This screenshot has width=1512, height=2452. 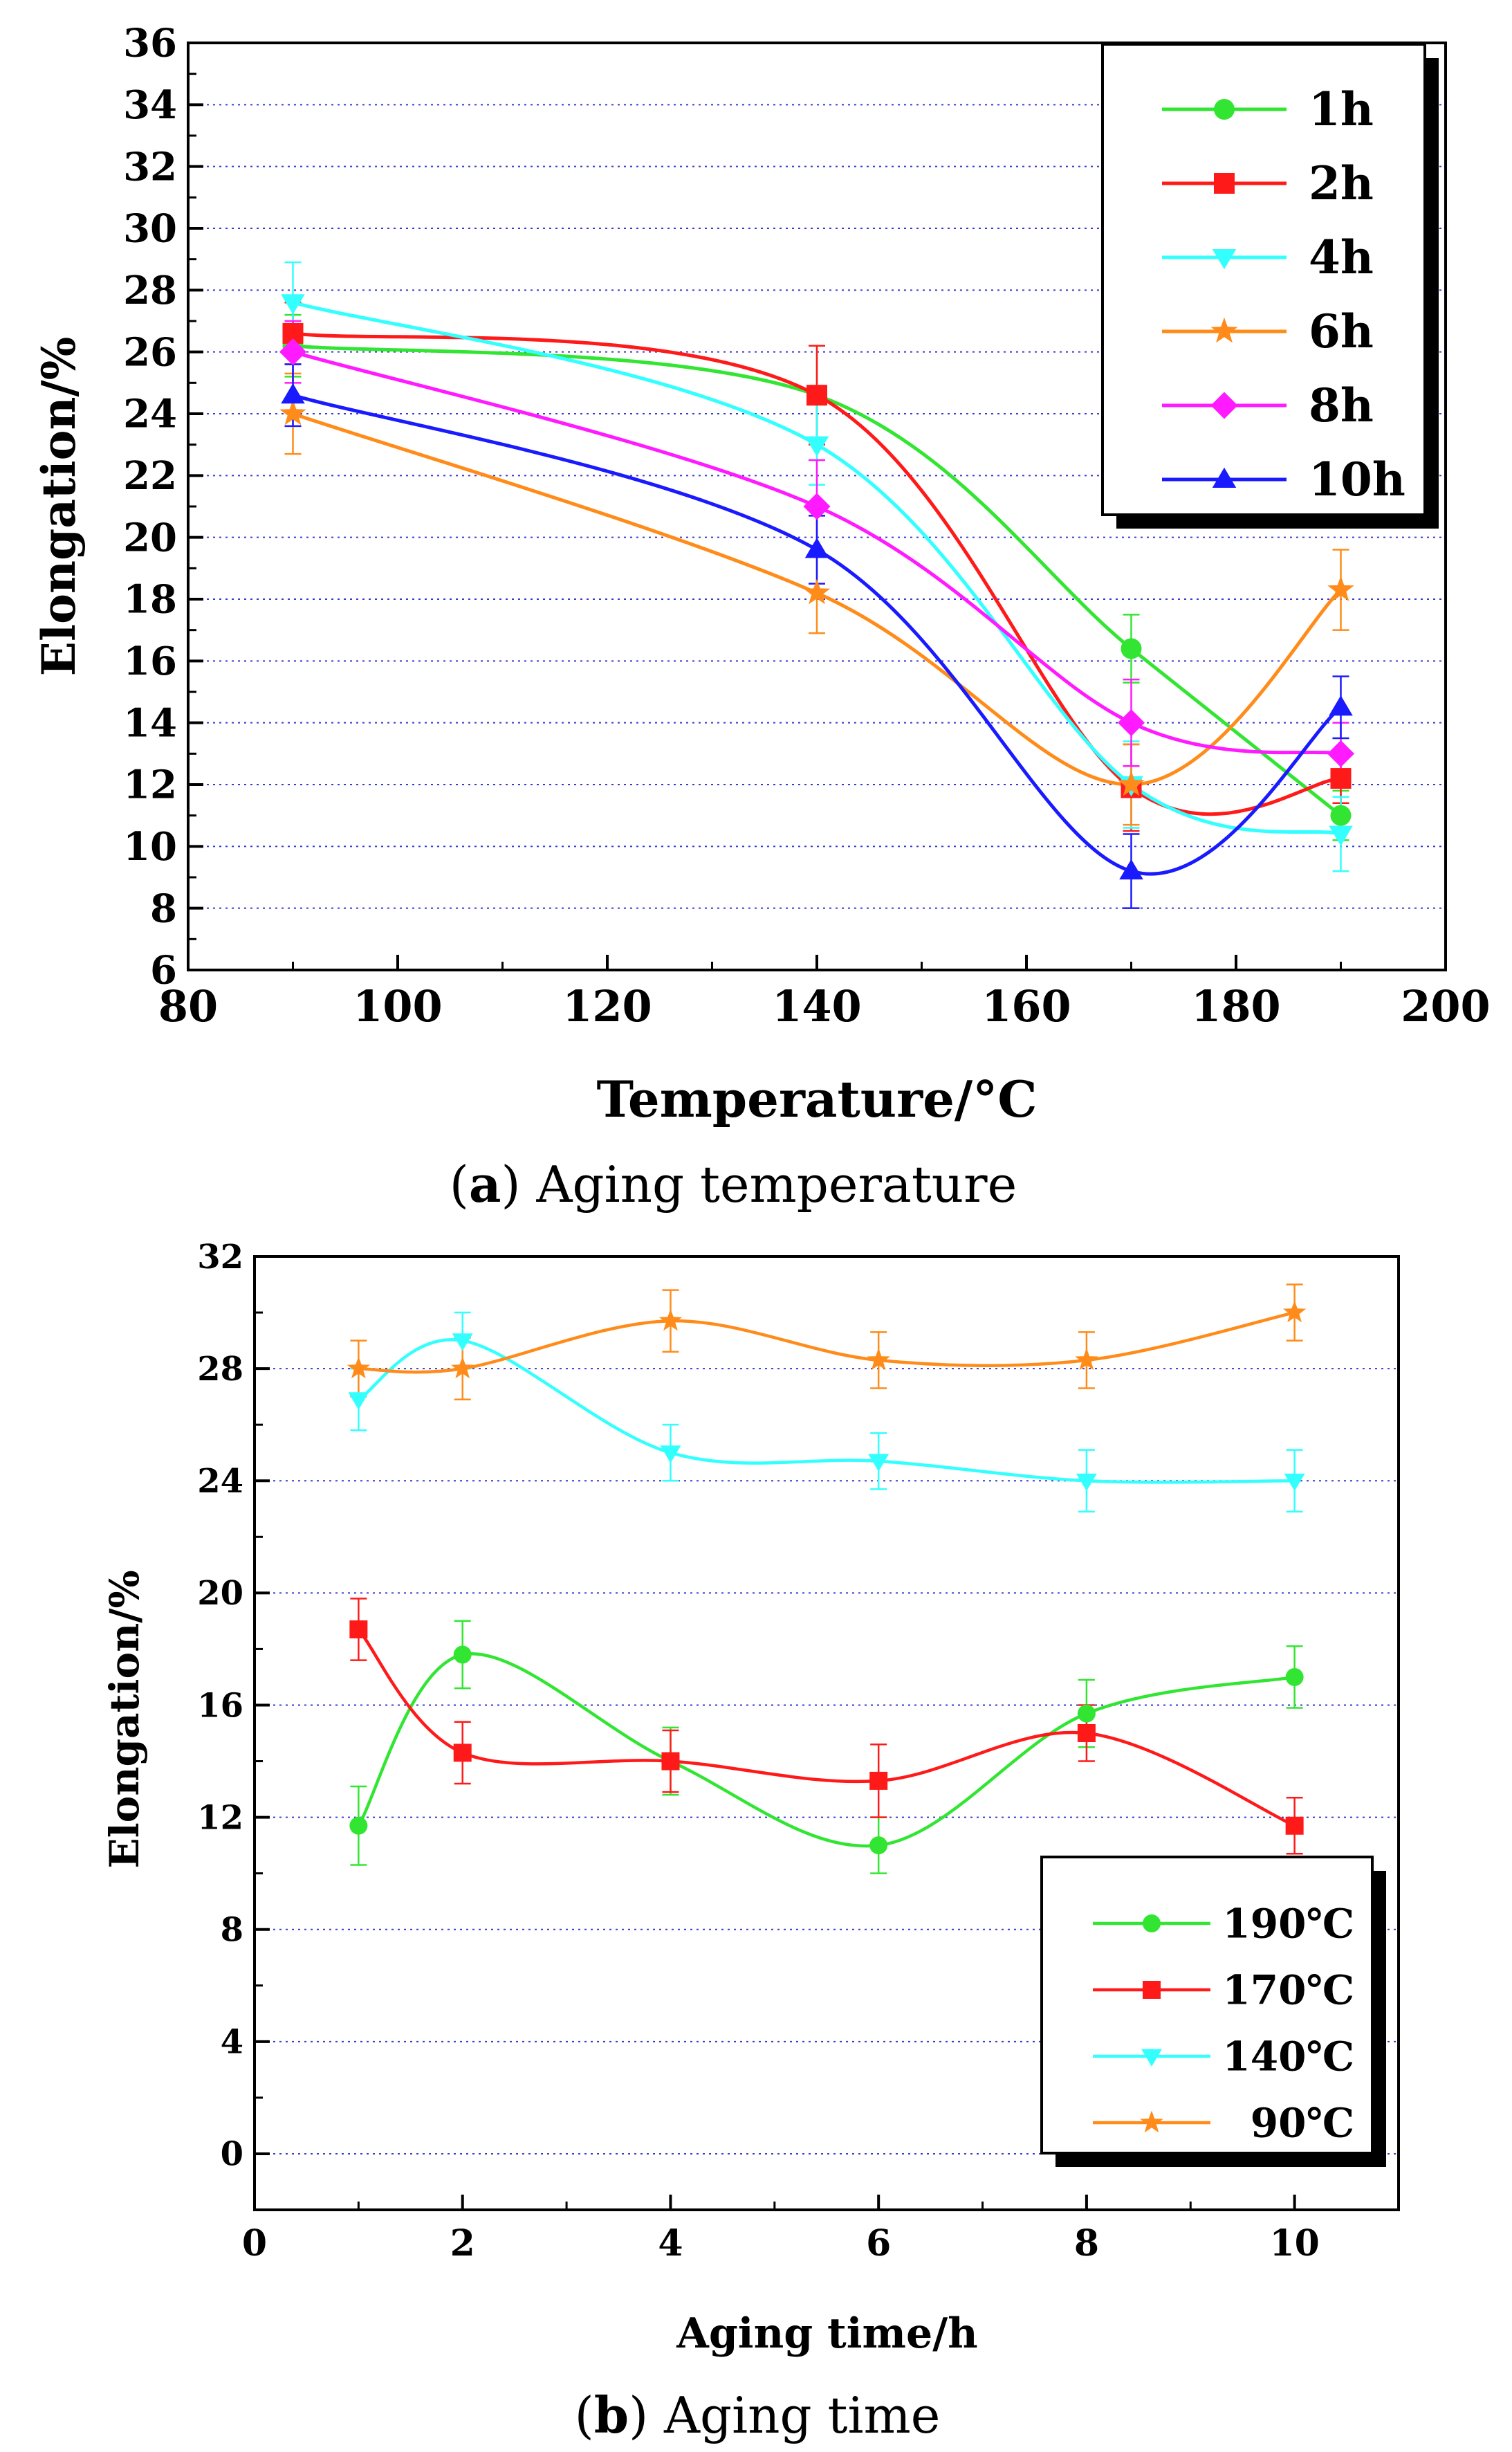 I want to click on chart-a-legend-label: 10h, so click(x=1357, y=479).